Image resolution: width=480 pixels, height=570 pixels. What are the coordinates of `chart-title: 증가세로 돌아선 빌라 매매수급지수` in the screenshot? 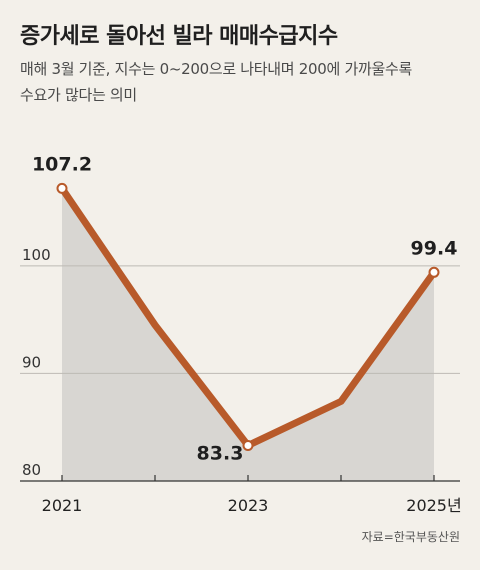 It's located at (179, 36).